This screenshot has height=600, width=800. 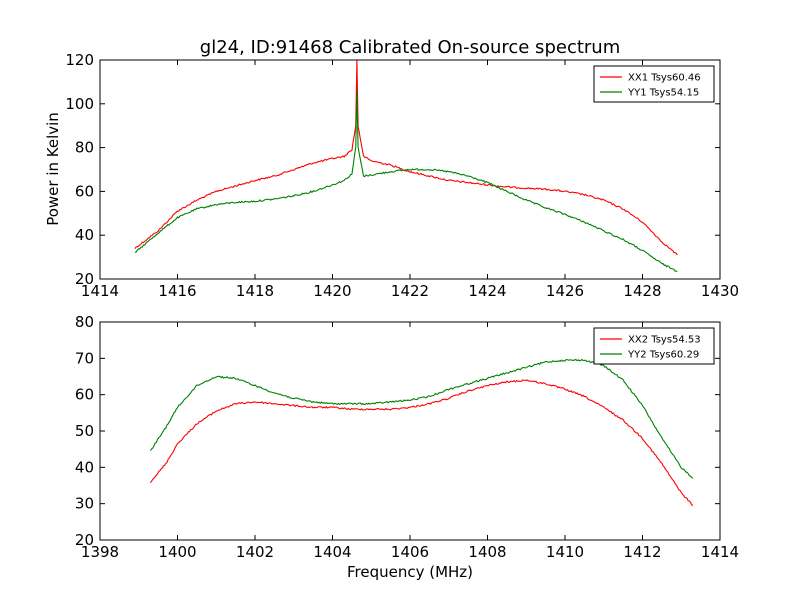 I want to click on bottom-x-tick-label: 1410, so click(x=565, y=552).